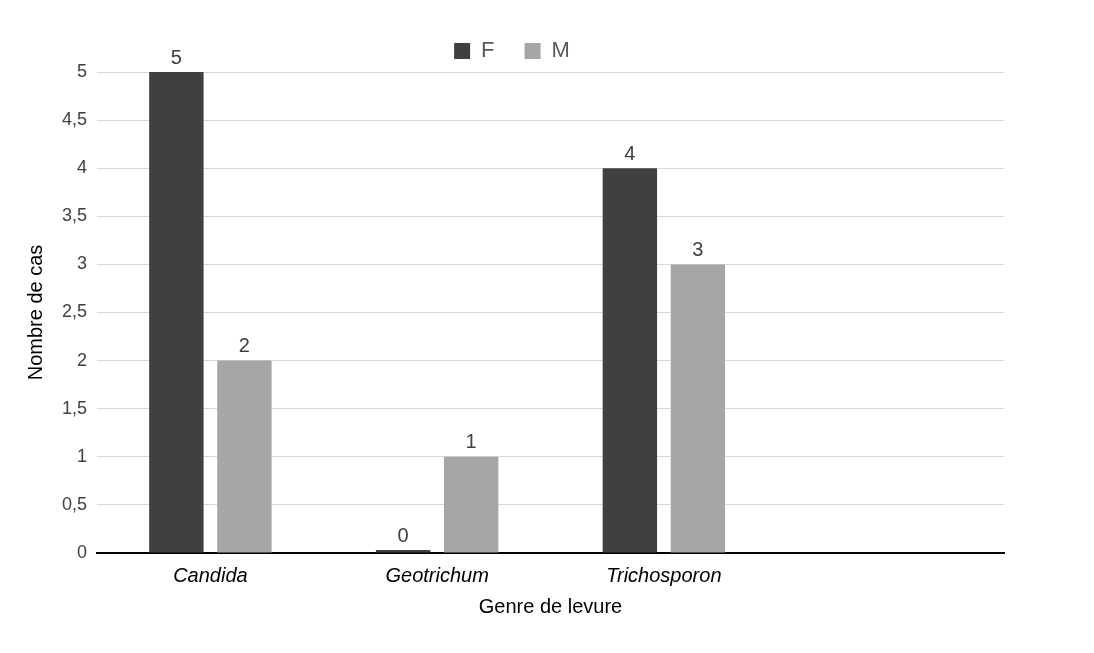  What do you see at coordinates (471, 441) in the screenshot?
I see `data-label: 1` at bounding box center [471, 441].